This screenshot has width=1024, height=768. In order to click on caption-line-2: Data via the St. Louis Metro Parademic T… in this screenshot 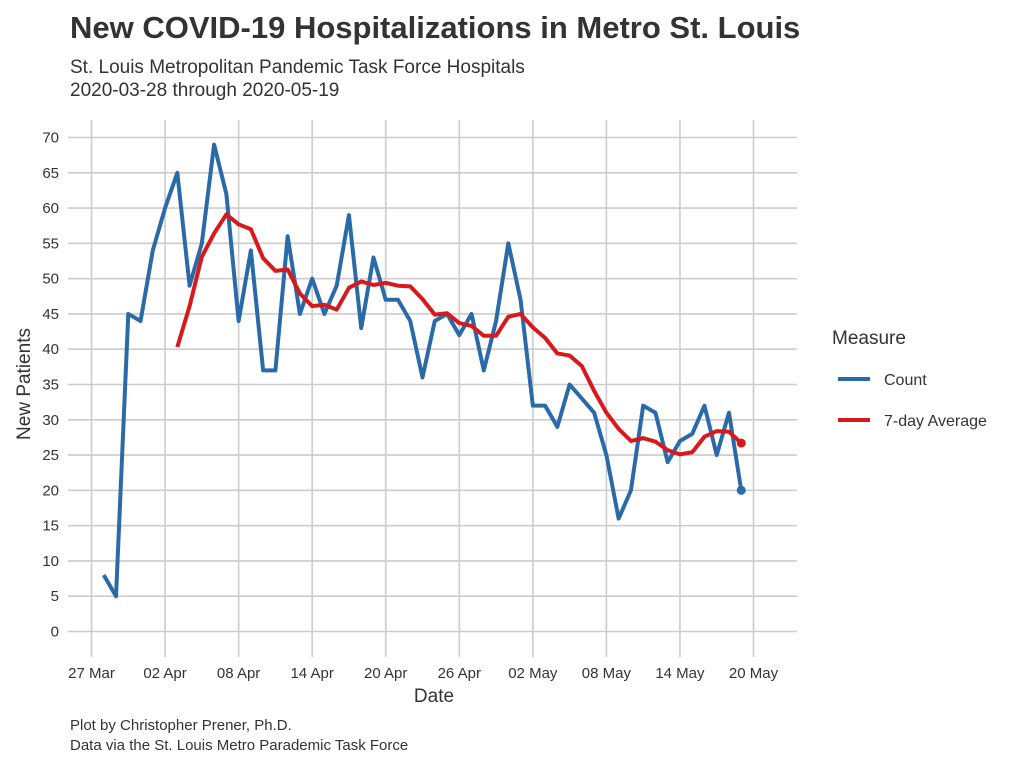, I will do `click(239, 745)`.